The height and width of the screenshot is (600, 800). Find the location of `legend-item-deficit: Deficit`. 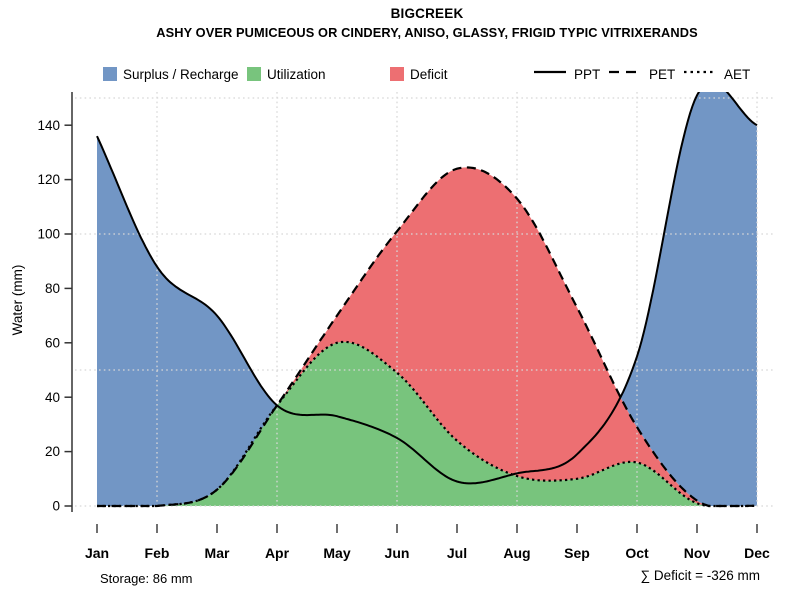

legend-item-deficit: Deficit is located at coordinates (419, 74).